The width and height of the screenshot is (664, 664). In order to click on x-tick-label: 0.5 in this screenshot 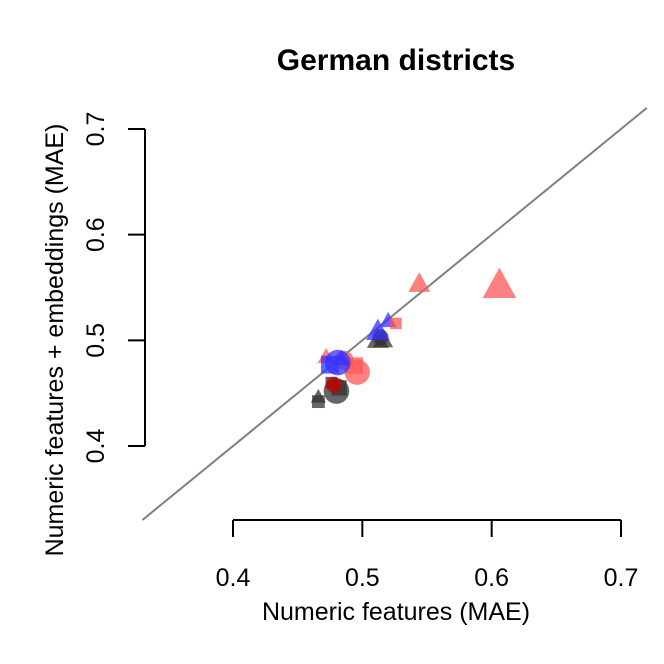, I will do `click(362, 578)`.